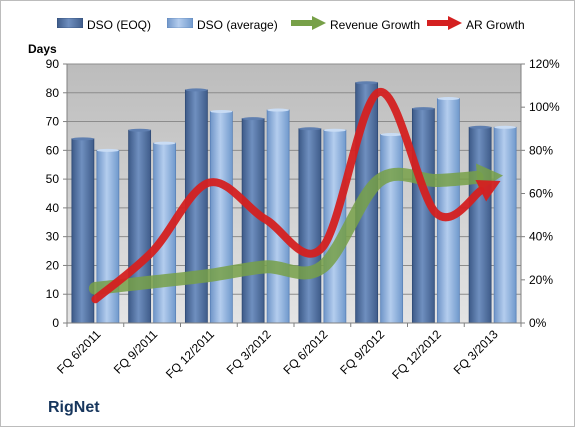 The height and width of the screenshot is (428, 575). I want to click on legend-swatch-dso-eoq, so click(70, 23).